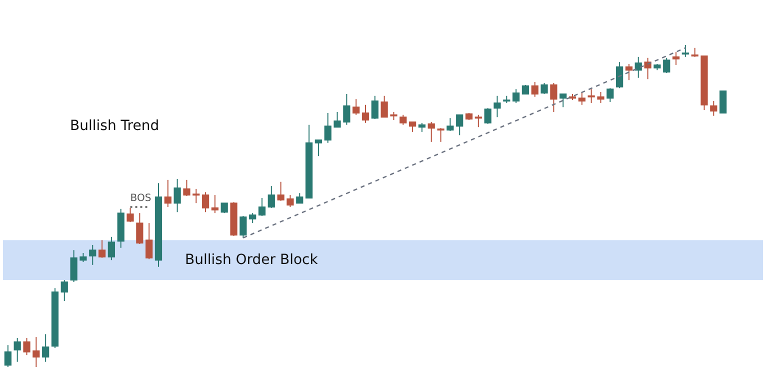  Describe the element at coordinates (141, 198) in the screenshot. I see `series-label: BOS` at that location.